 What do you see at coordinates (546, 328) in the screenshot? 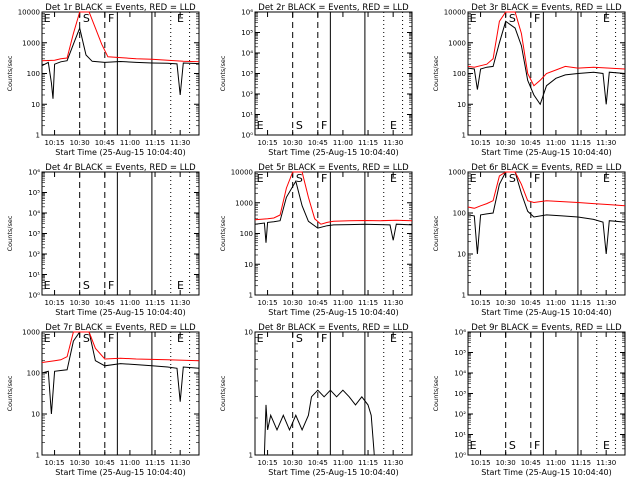
I see `chart-title: Det 9r BLACK = Events, RED = LLD` at bounding box center [546, 328].